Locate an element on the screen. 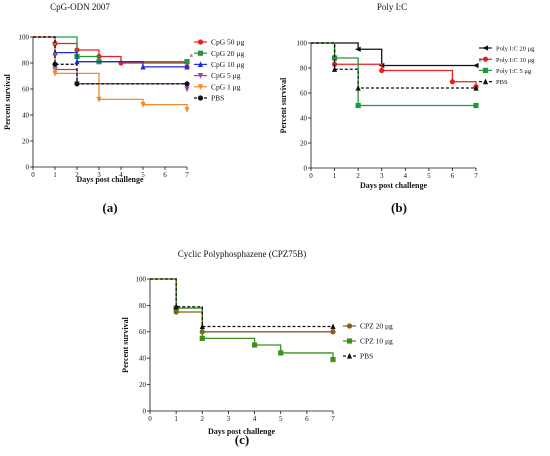  x-tick-label: 1 is located at coordinates (55, 175).